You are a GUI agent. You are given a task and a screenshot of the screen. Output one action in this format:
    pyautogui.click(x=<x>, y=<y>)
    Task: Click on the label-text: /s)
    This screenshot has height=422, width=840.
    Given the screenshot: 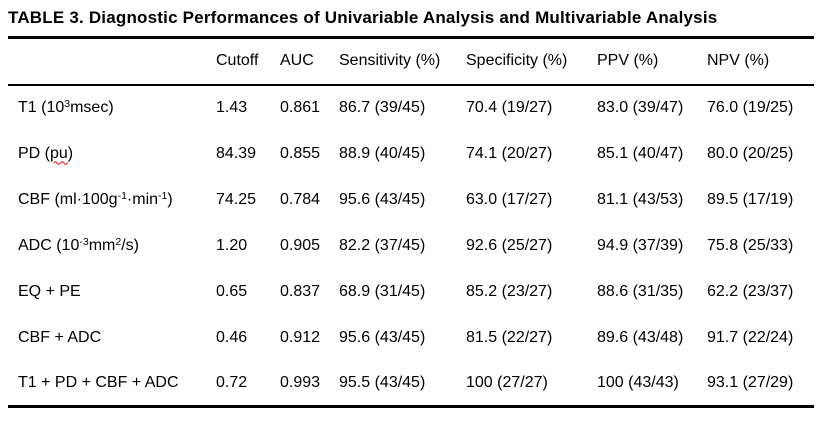 What is the action you would take?
    pyautogui.click(x=130, y=245)
    